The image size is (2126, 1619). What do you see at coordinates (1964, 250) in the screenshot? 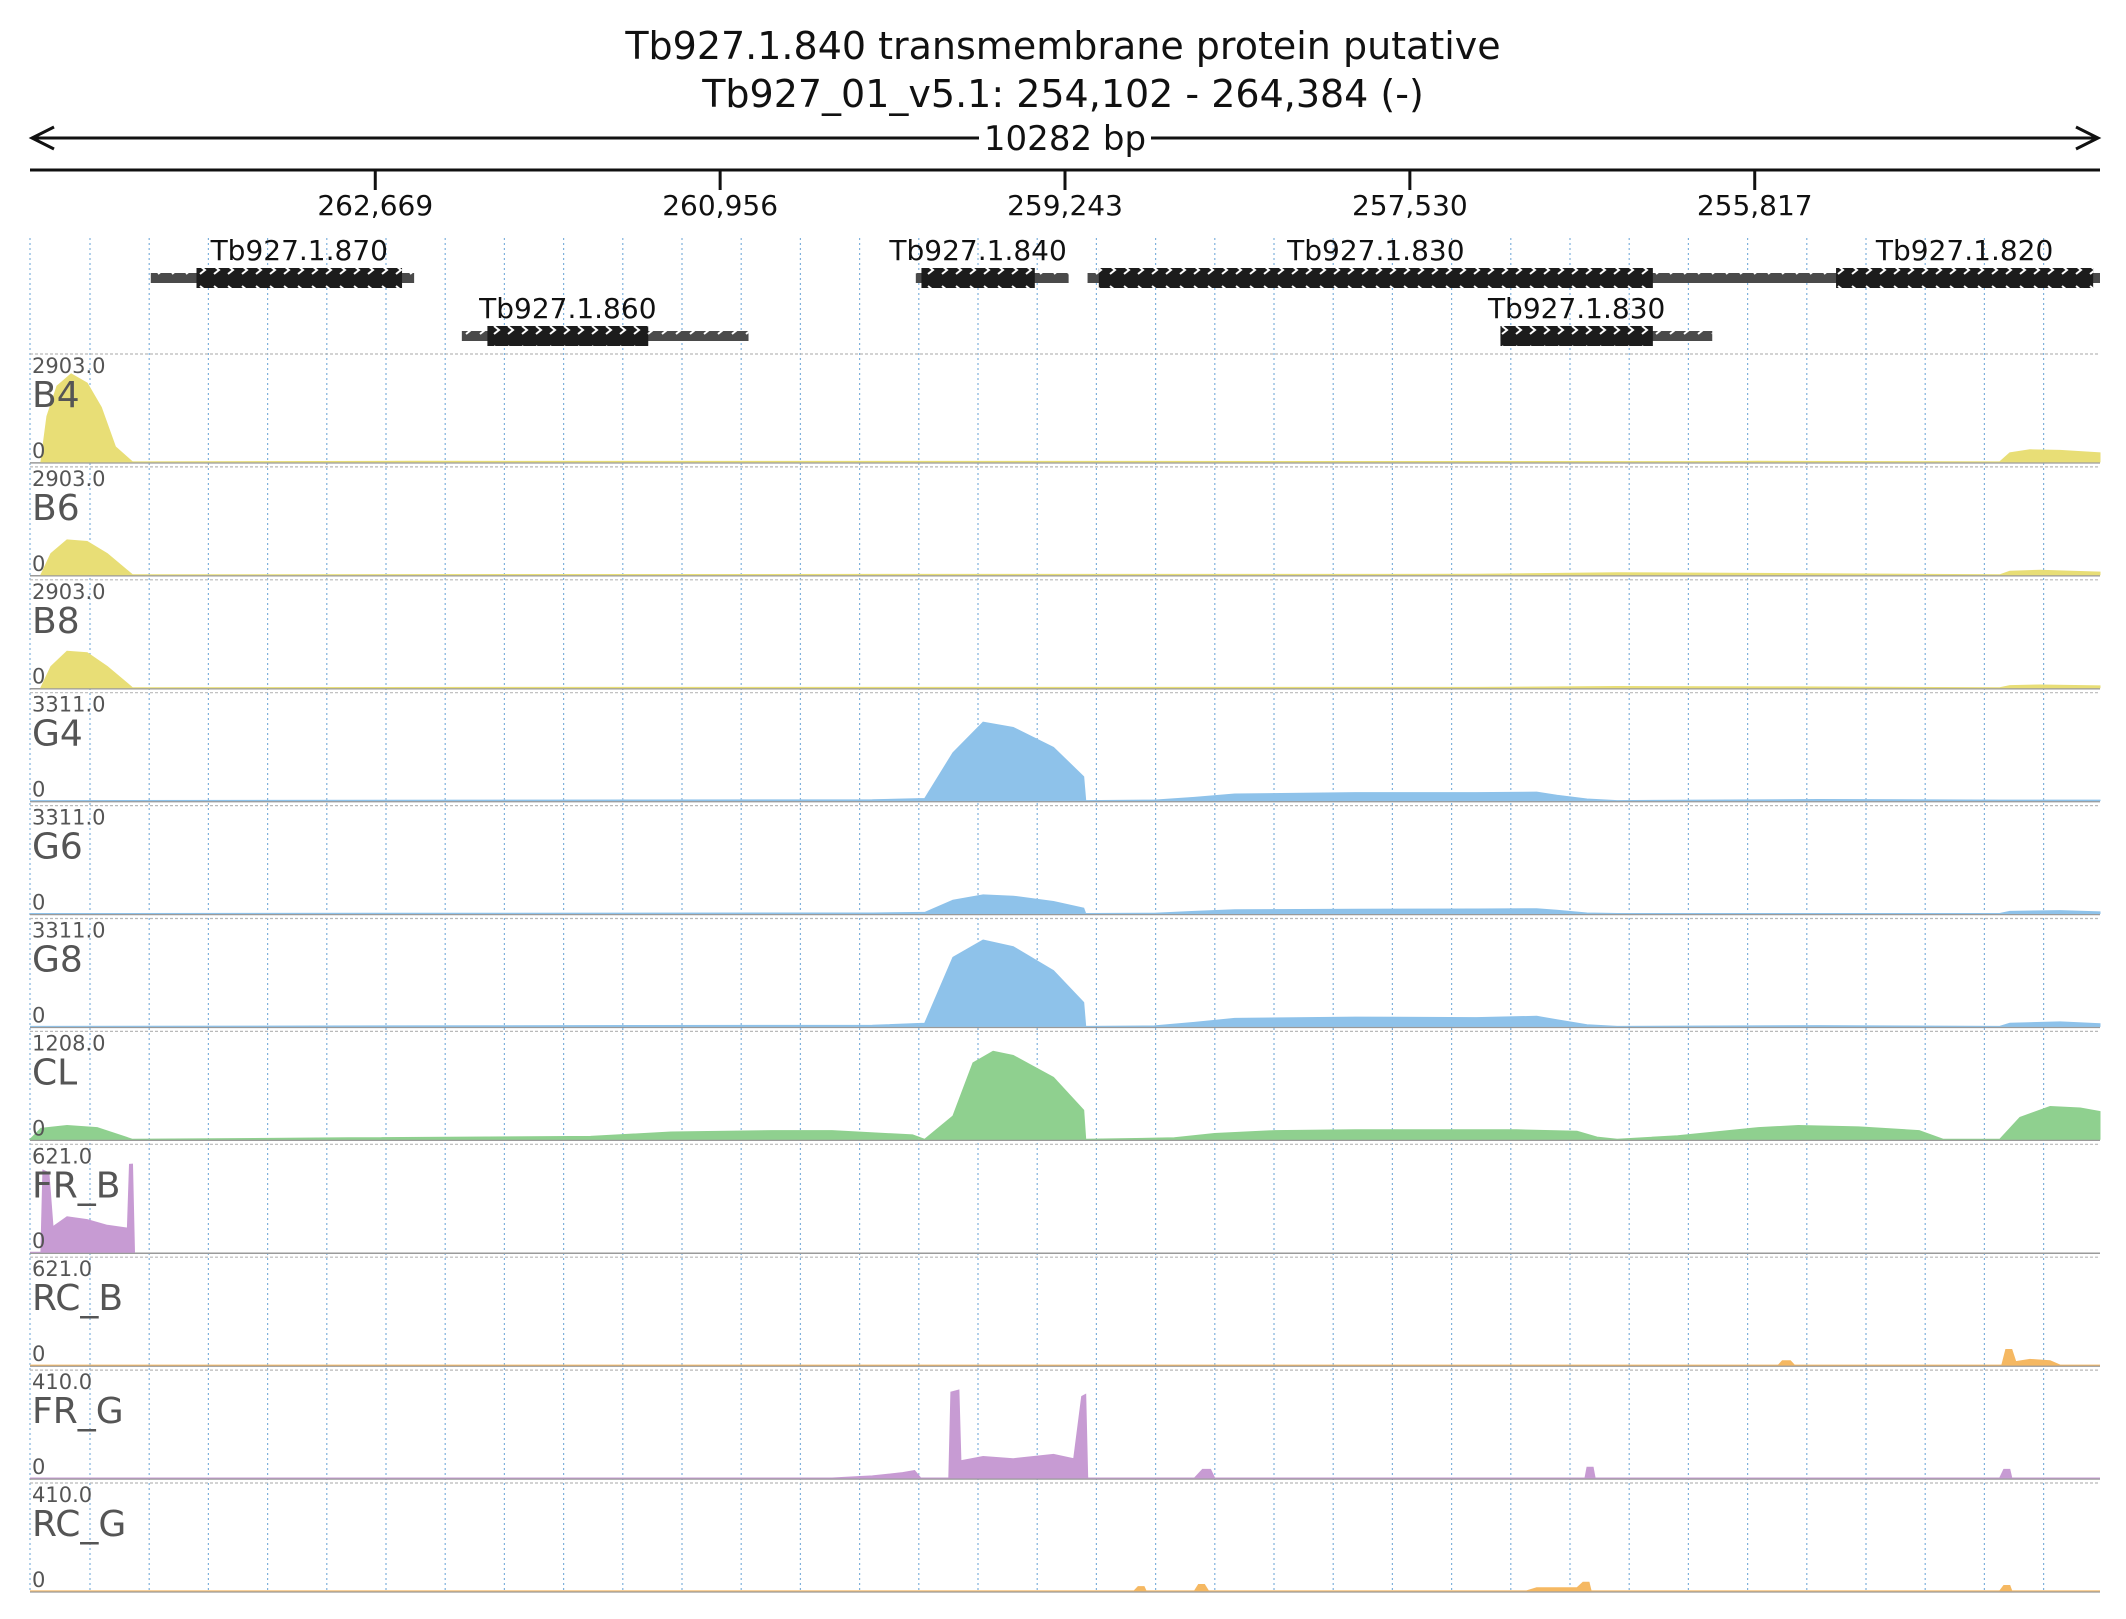
I see `gene-label: Tb927.1.820` at bounding box center [1964, 250].